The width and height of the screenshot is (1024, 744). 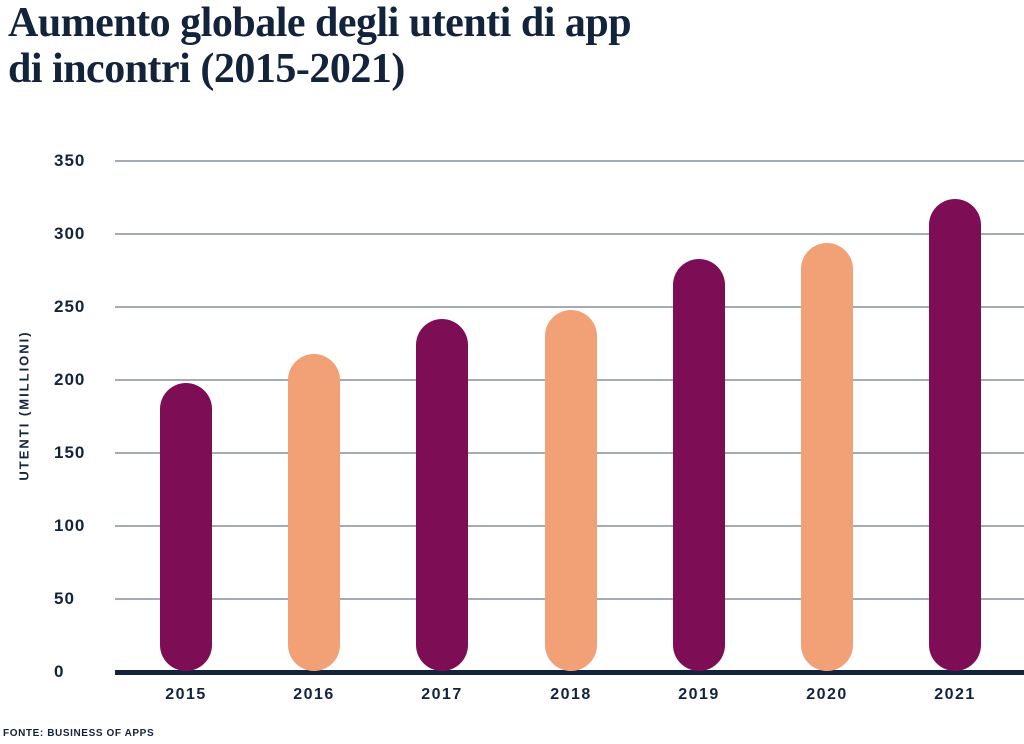 What do you see at coordinates (827, 457) in the screenshot?
I see `bar-2020` at bounding box center [827, 457].